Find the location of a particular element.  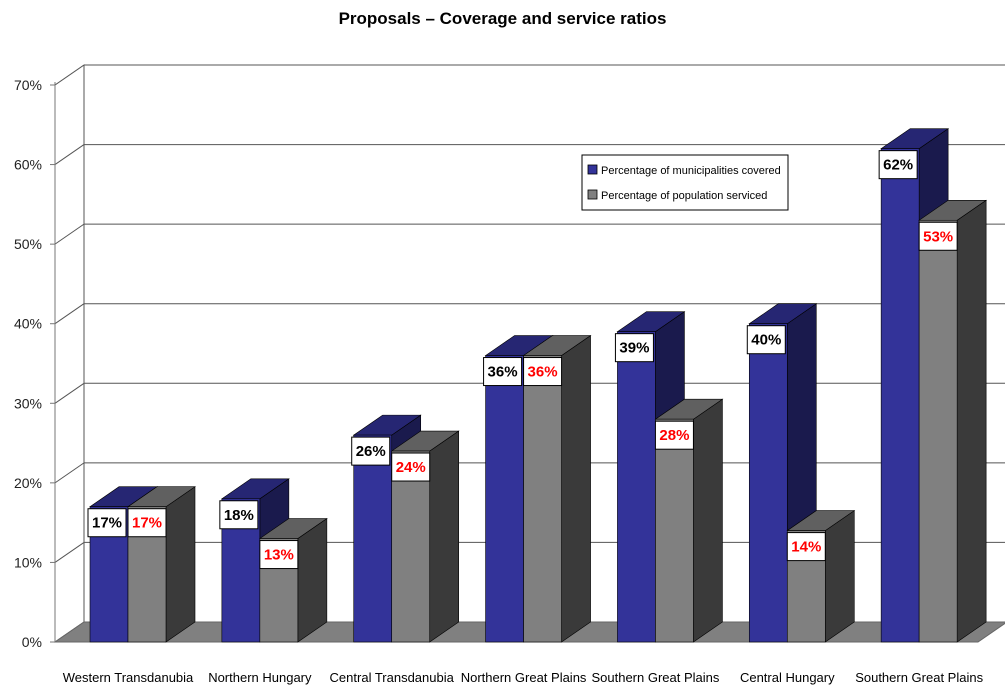

data-label-text: 18% is located at coordinates (239, 515).